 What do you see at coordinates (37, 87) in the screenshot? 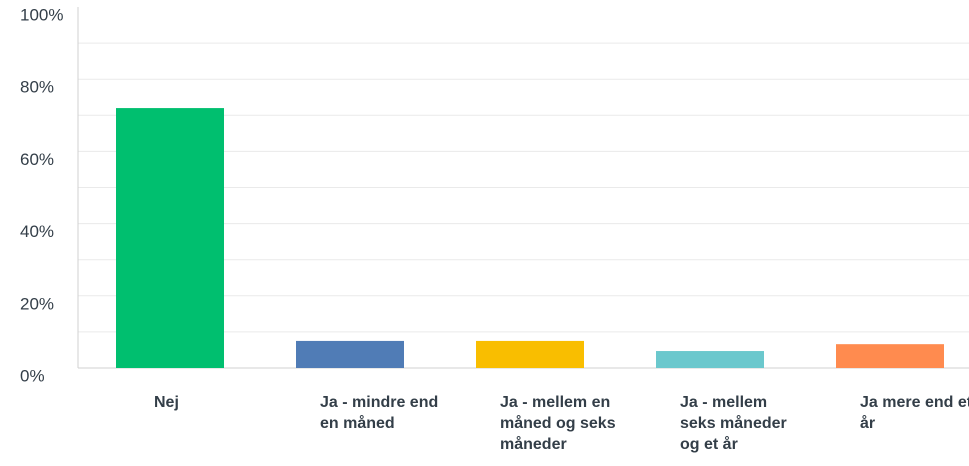
I see `y-tick-label: 80%` at bounding box center [37, 87].